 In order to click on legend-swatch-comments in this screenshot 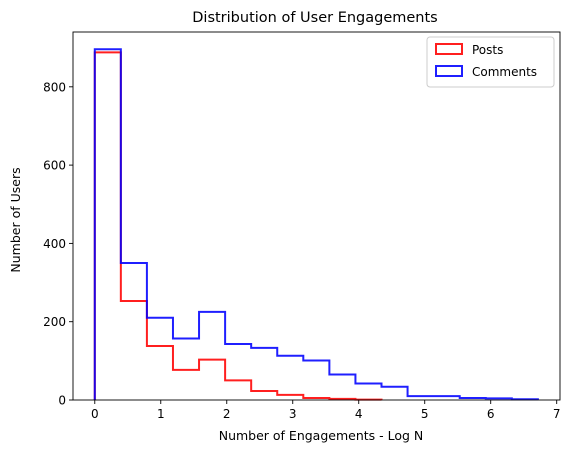, I will do `click(449, 71)`.